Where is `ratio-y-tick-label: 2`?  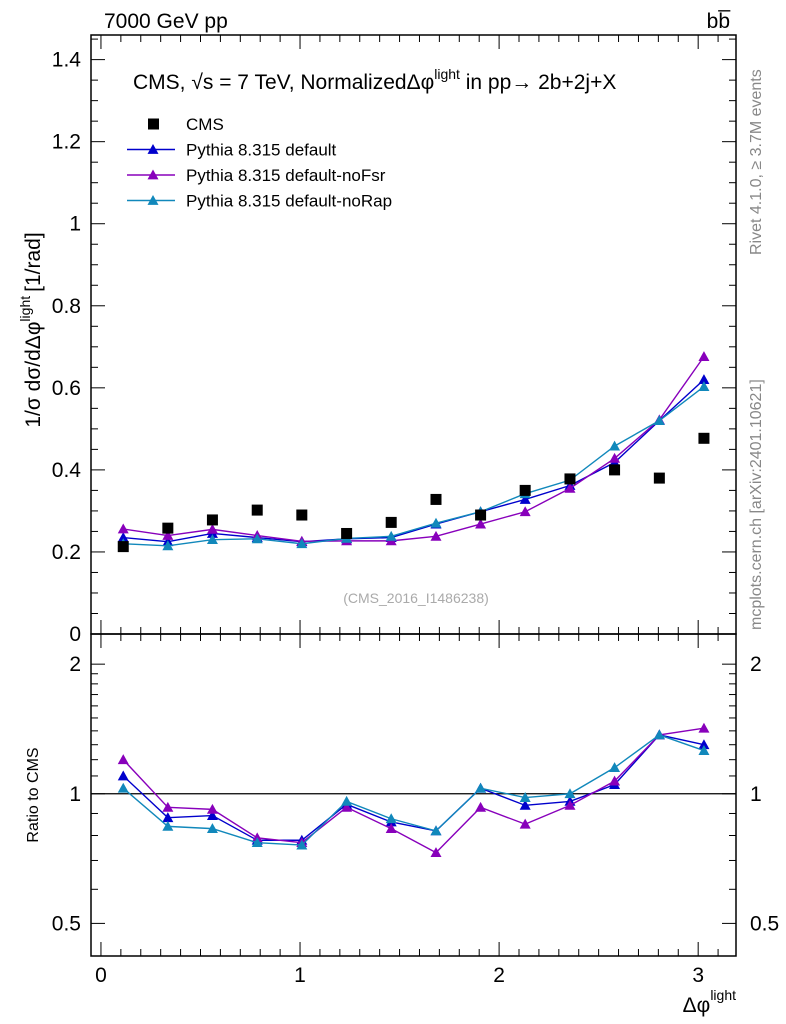
ratio-y-tick-label: 2 is located at coordinates (75, 664).